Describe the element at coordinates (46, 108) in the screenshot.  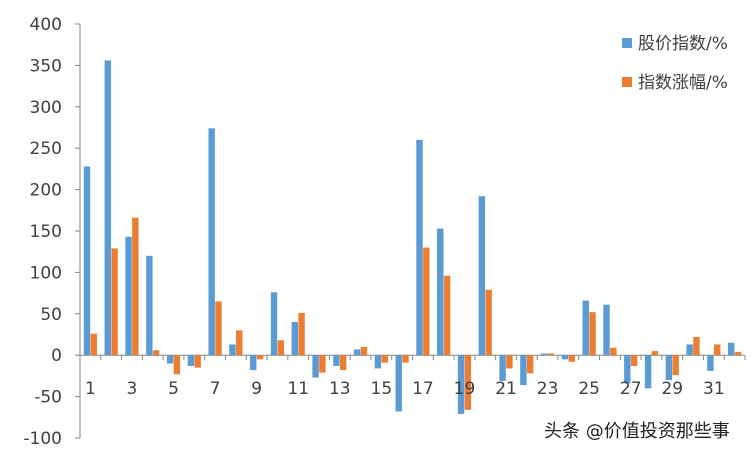
I see `y-tick-label: 300` at that location.